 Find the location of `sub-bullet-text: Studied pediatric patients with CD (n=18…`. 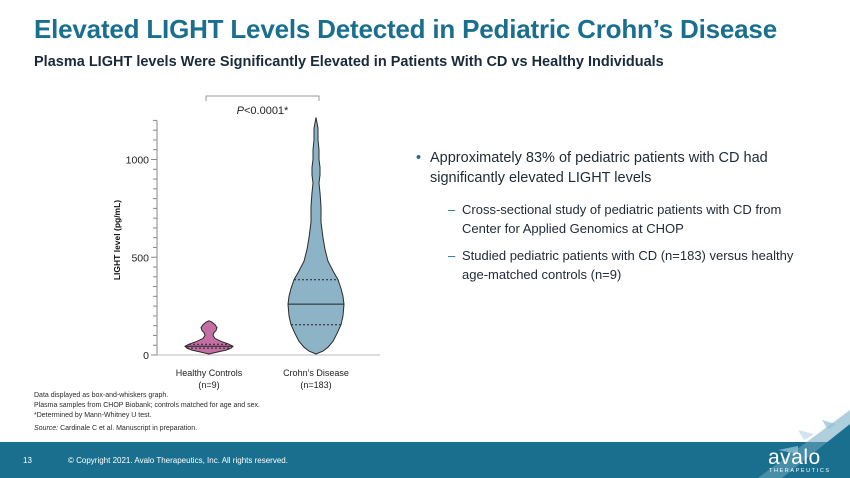

sub-bullet-text: Studied pediatric patients with CD (n=18… is located at coordinates (628, 265).